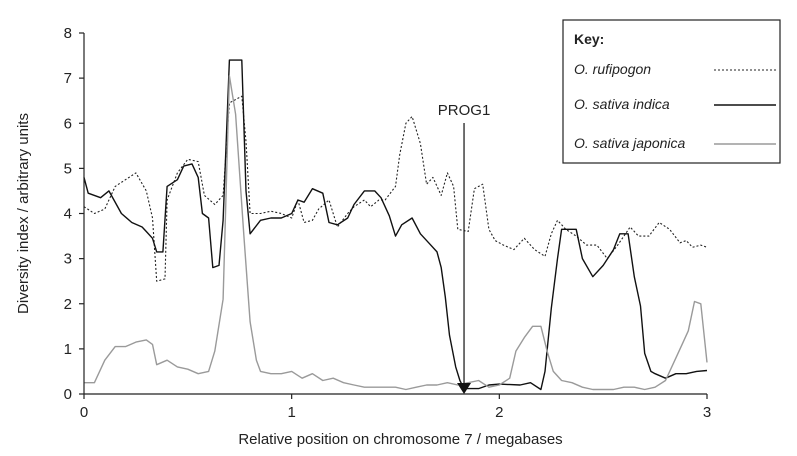 The height and width of the screenshot is (456, 797). Describe the element at coordinates (68, 78) in the screenshot. I see `y-tick-label: 7` at that location.